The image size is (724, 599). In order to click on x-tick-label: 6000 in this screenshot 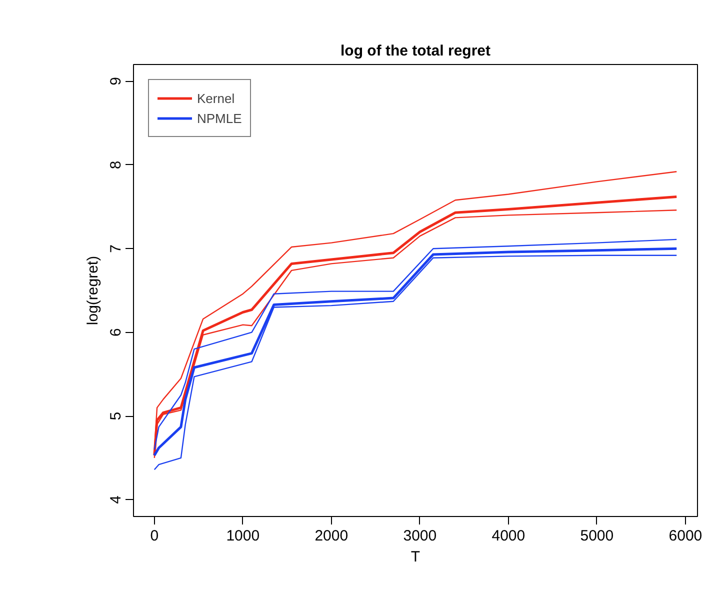, I will do `click(685, 536)`.